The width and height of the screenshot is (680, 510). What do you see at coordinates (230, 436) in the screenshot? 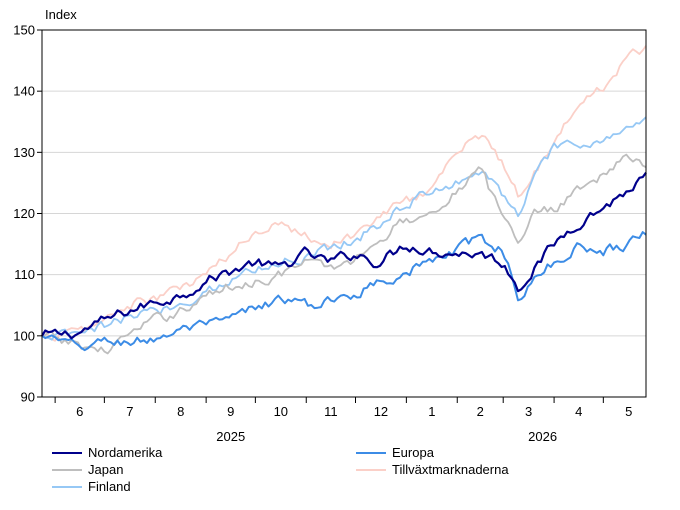
I see `year-label: 2025` at bounding box center [230, 436].